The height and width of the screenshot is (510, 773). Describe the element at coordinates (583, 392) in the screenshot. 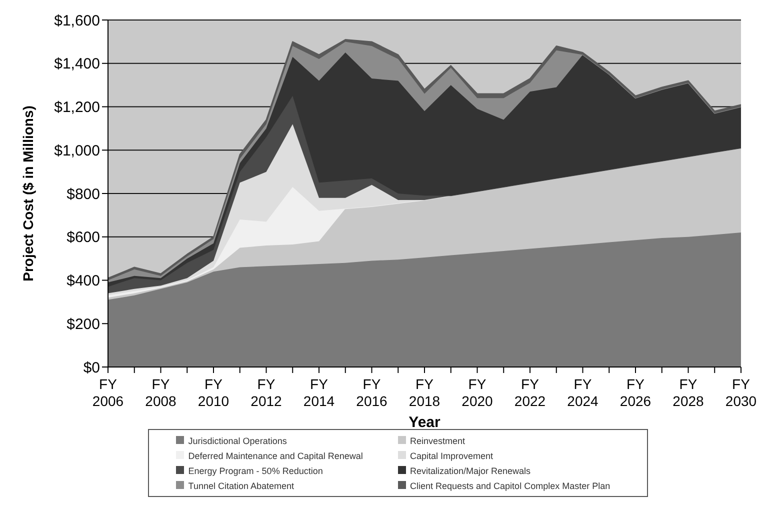

I see `x-tick-label: FY 2024` at that location.